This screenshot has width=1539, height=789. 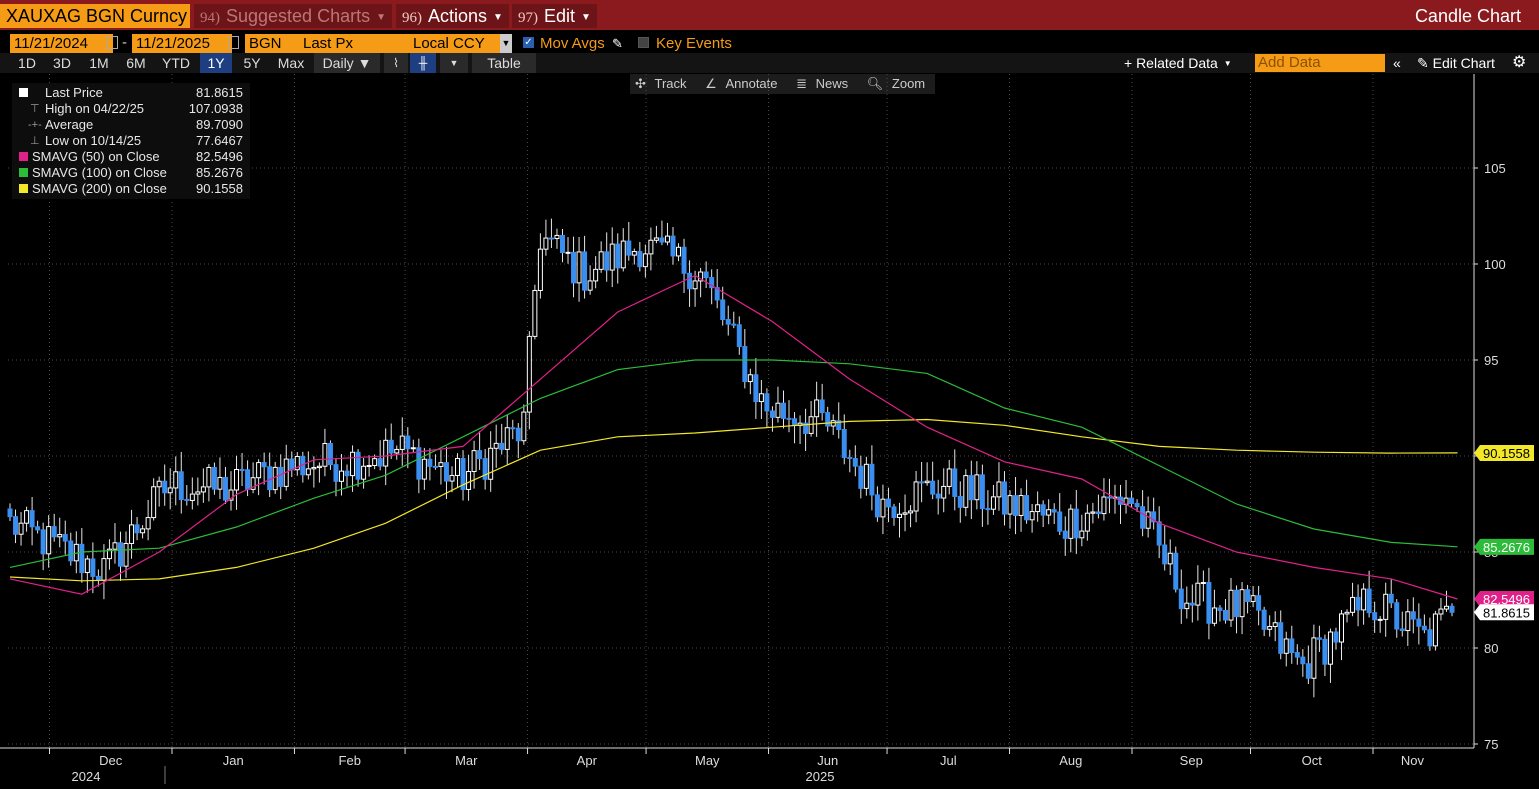 I want to click on track-tool: ✣ Track, so click(x=661, y=83).